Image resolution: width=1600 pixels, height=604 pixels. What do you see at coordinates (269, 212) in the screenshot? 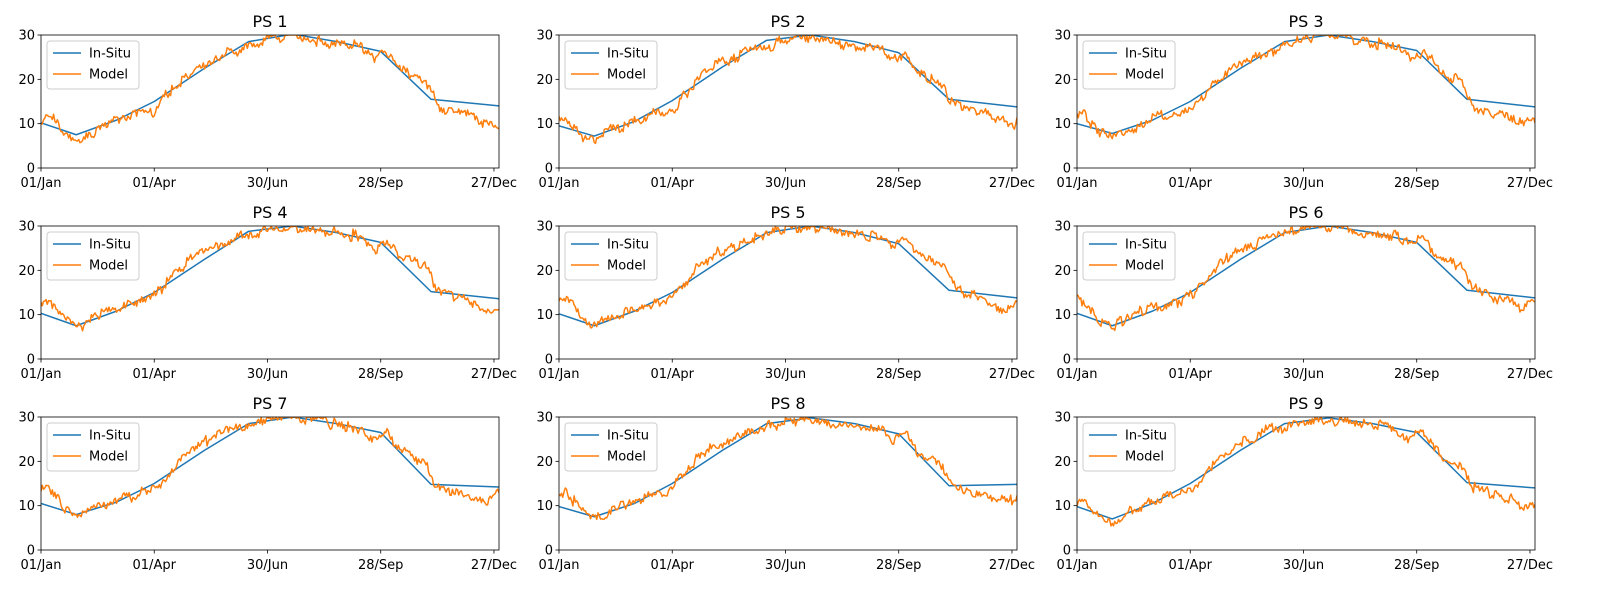
I see `subplot-title: PS 4` at bounding box center [269, 212].